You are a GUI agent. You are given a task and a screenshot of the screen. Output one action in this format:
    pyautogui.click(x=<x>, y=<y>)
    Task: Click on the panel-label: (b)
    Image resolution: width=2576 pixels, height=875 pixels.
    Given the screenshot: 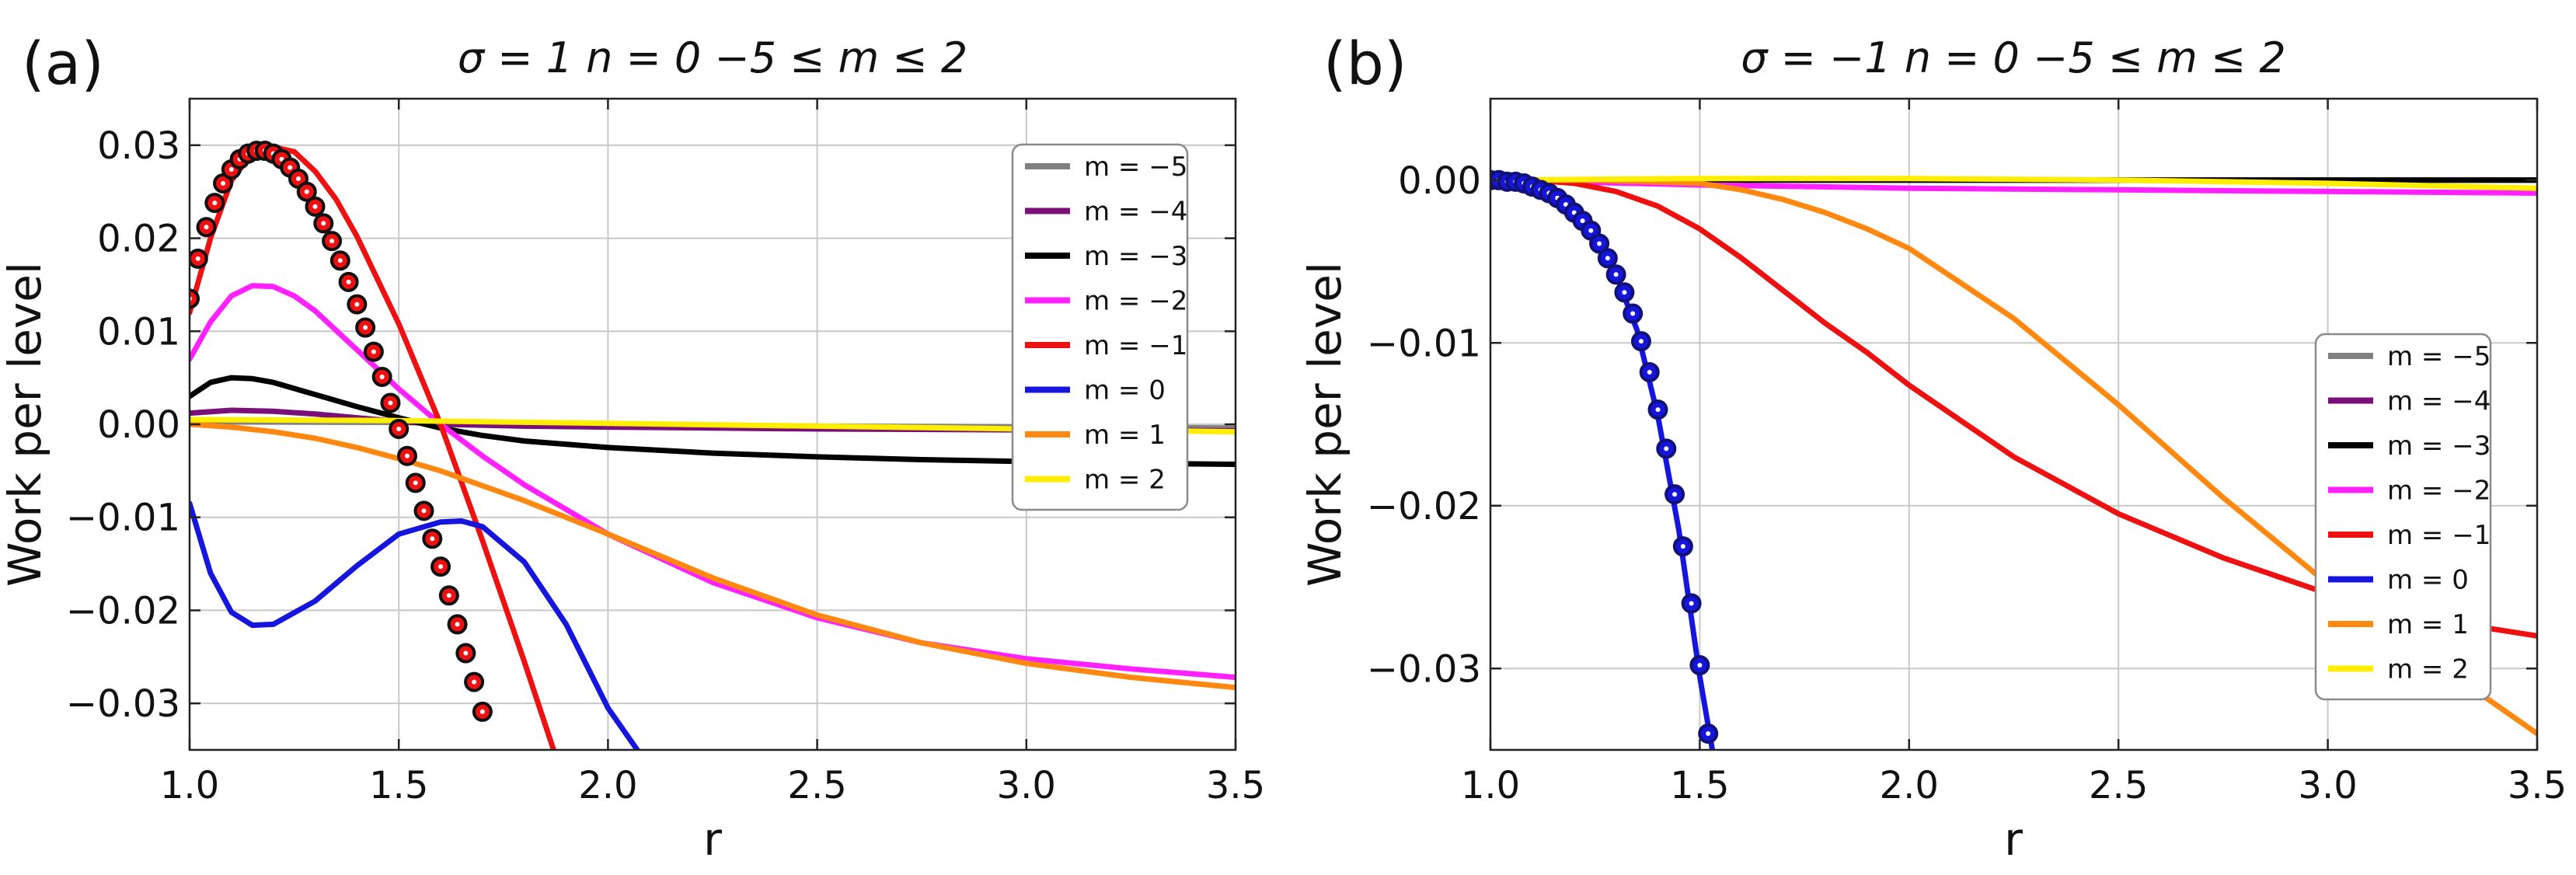 What is the action you would take?
    pyautogui.click(x=1365, y=64)
    